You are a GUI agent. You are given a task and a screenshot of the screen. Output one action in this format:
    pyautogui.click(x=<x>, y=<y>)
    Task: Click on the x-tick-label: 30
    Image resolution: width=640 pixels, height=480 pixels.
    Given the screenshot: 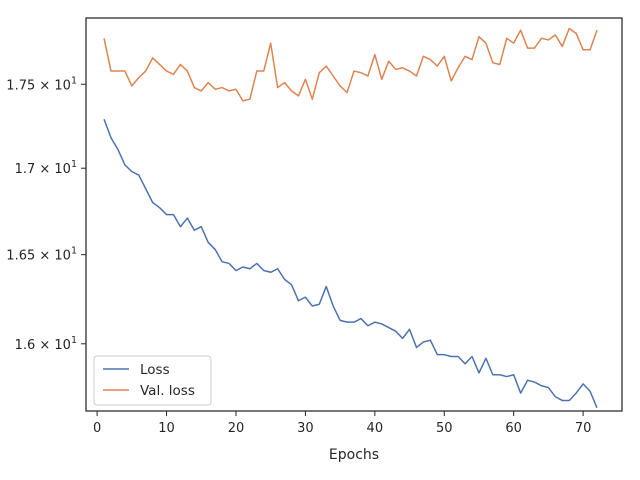 What is the action you would take?
    pyautogui.click(x=305, y=428)
    